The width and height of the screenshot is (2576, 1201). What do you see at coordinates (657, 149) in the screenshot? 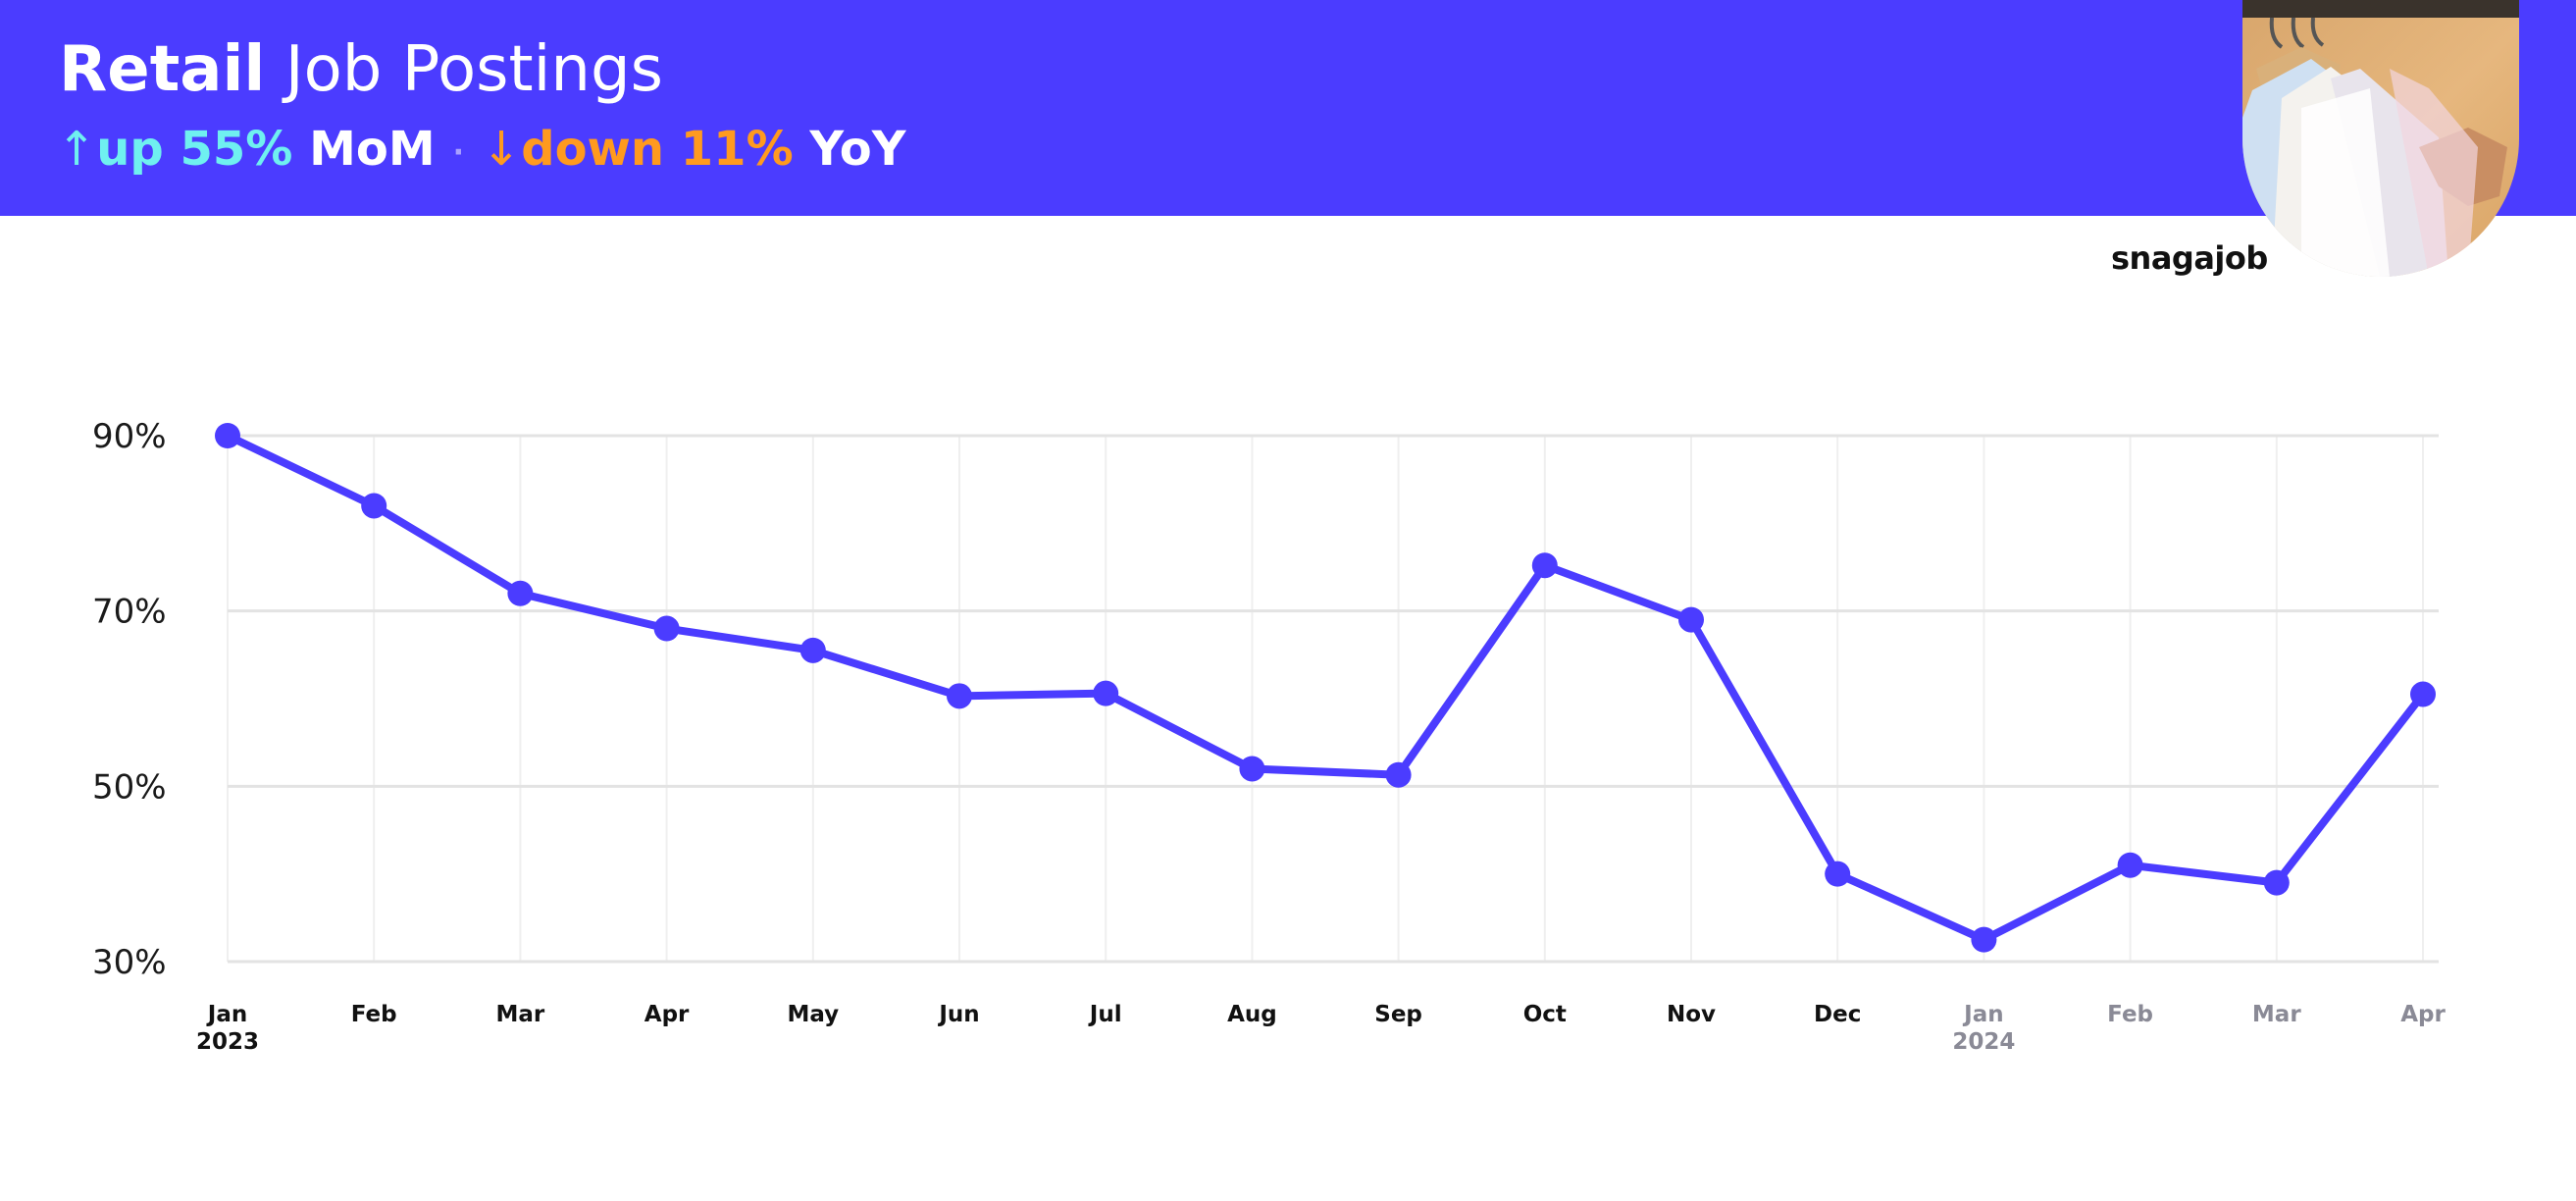
I see `yoy-value: down 11%` at bounding box center [657, 149].